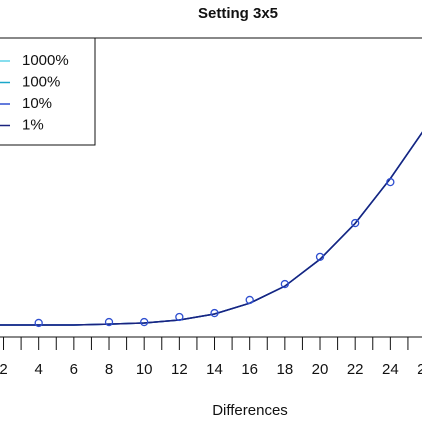  Describe the element at coordinates (4, 369) in the screenshot. I see `x-tick-label: 2` at that location.